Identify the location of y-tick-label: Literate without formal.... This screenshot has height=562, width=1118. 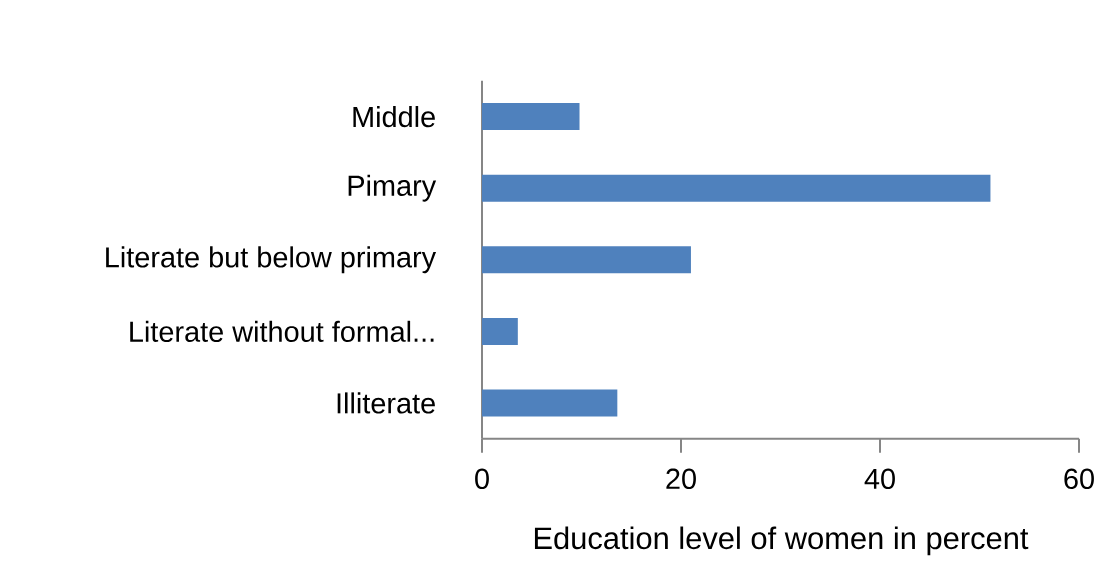
(282, 331).